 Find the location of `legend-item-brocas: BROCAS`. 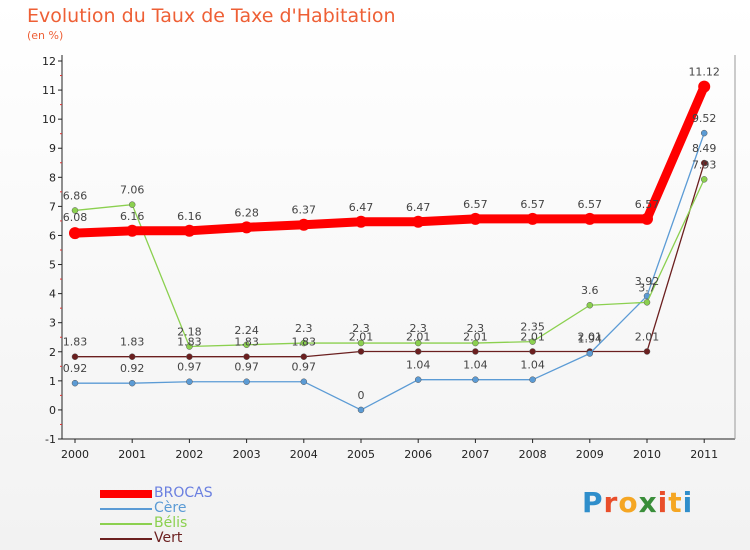

legend-item-brocas: BROCAS is located at coordinates (200, 493).